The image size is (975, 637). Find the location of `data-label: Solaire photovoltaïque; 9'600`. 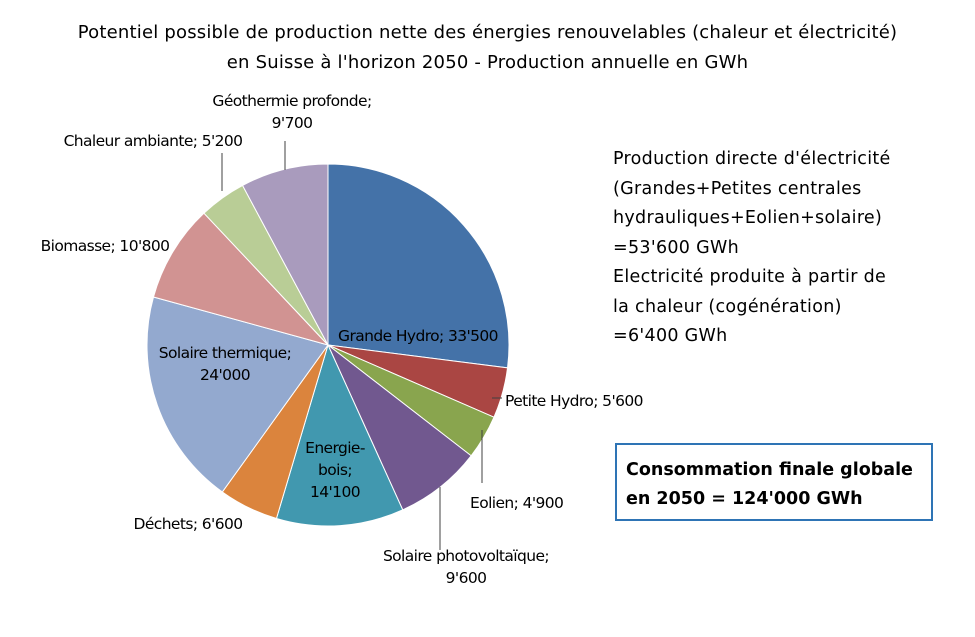

data-label: Solaire photovoltaïque; 9'600 is located at coordinates (466, 567).